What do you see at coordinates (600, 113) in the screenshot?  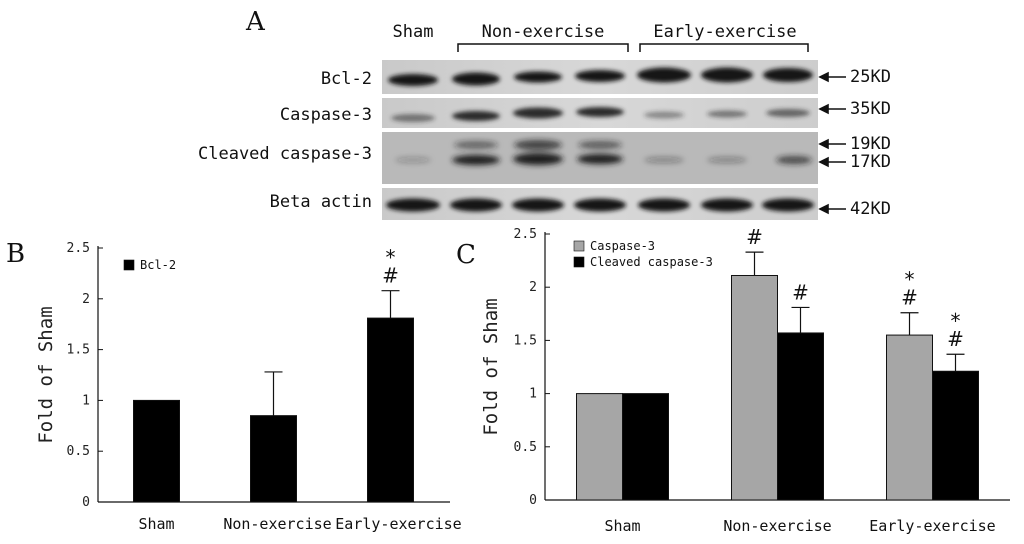 I see `blot-strip-caspase3` at bounding box center [600, 113].